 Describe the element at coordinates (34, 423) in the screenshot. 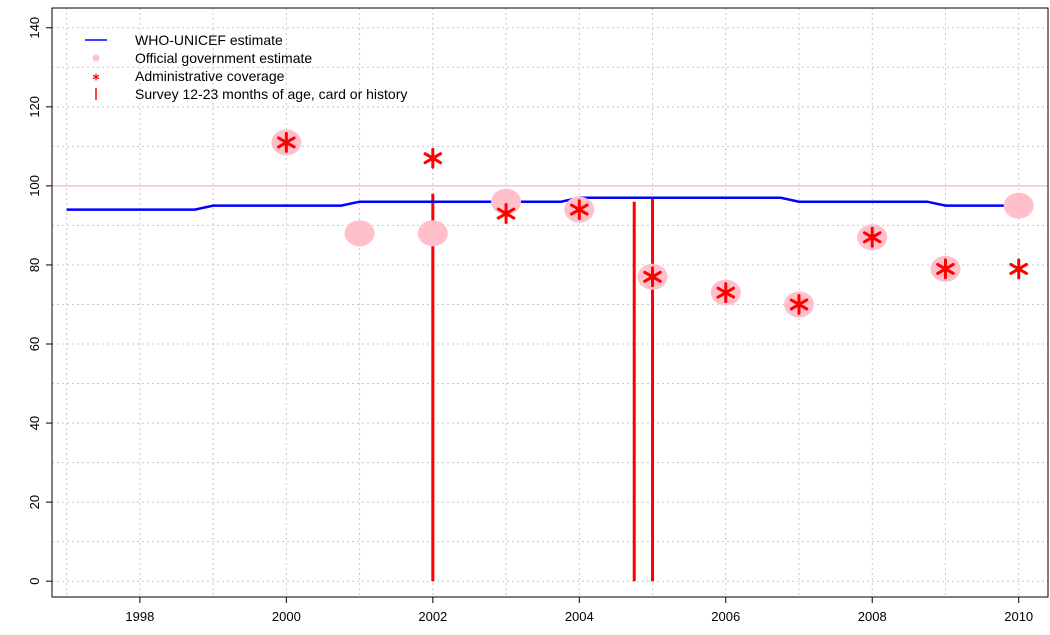

I see `y-tick-label: 40` at that location.